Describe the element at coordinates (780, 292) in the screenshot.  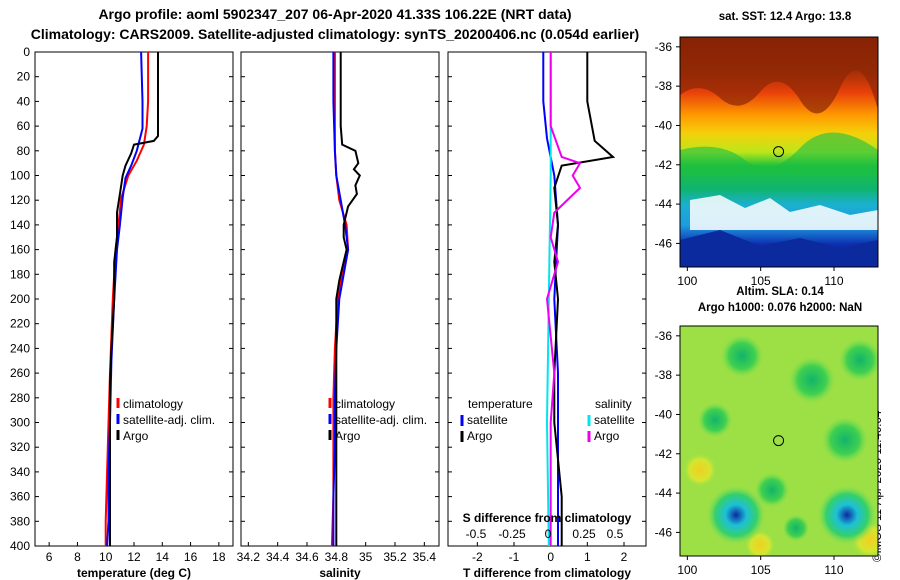
I see `sla-map-label: Altim. SLA: 0.14` at that location.